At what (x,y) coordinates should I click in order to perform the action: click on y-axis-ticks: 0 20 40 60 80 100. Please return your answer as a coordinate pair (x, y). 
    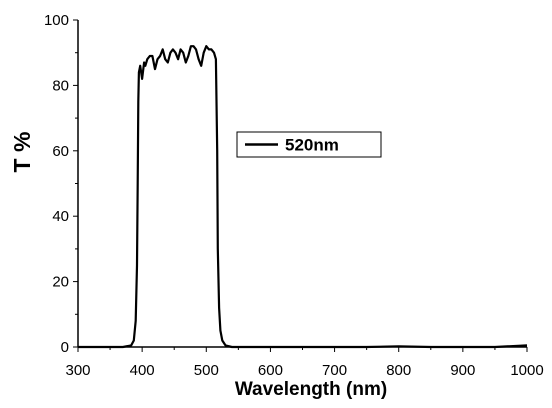
    Looking at the image, I should click on (61, 184).